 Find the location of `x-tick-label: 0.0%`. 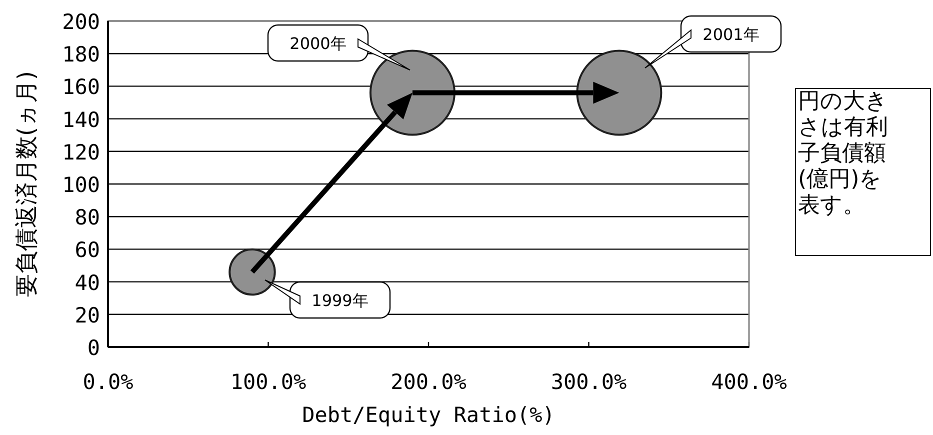

x-tick-label: 0.0% is located at coordinates (108, 382).